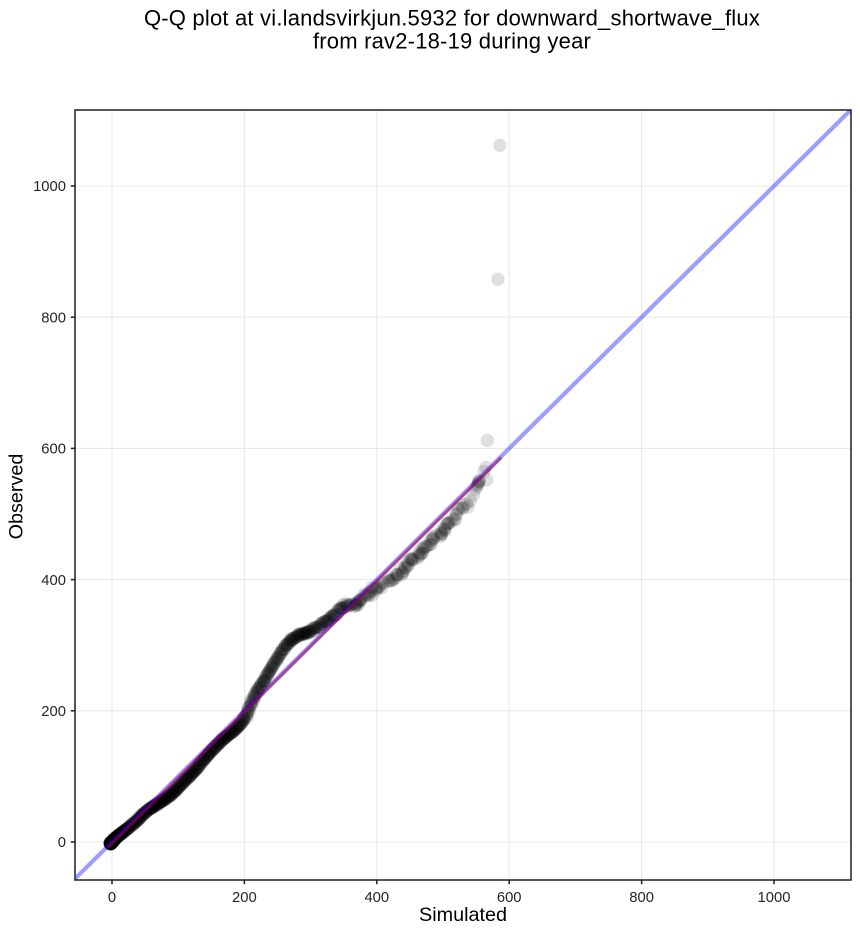  Describe the element at coordinates (452, 41) in the screenshot. I see `svg-text: from rav2-18-19 during year` at that location.